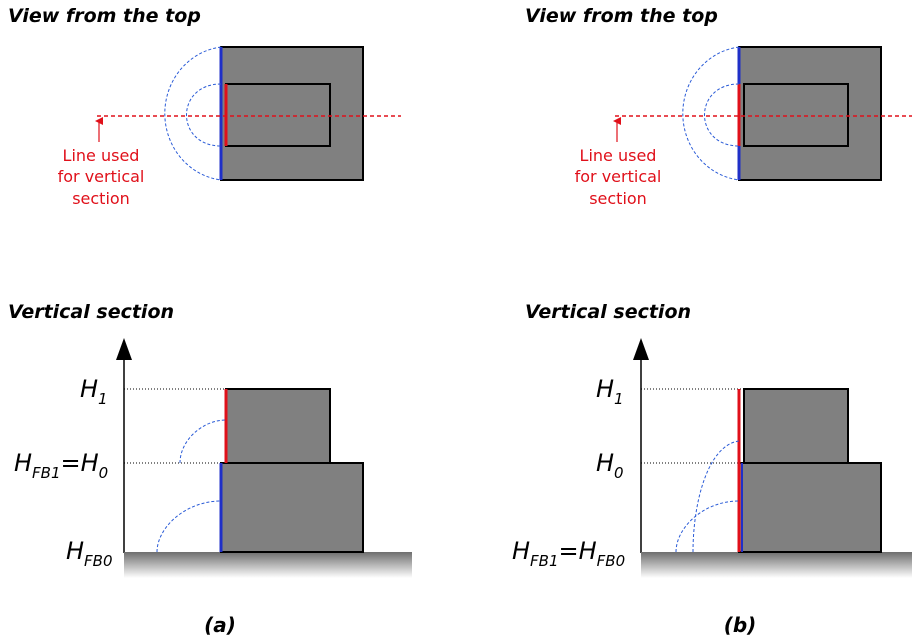 The image size is (912, 641). I want to click on hfb1-h0-label: HFB1=H0, so click(61, 465).